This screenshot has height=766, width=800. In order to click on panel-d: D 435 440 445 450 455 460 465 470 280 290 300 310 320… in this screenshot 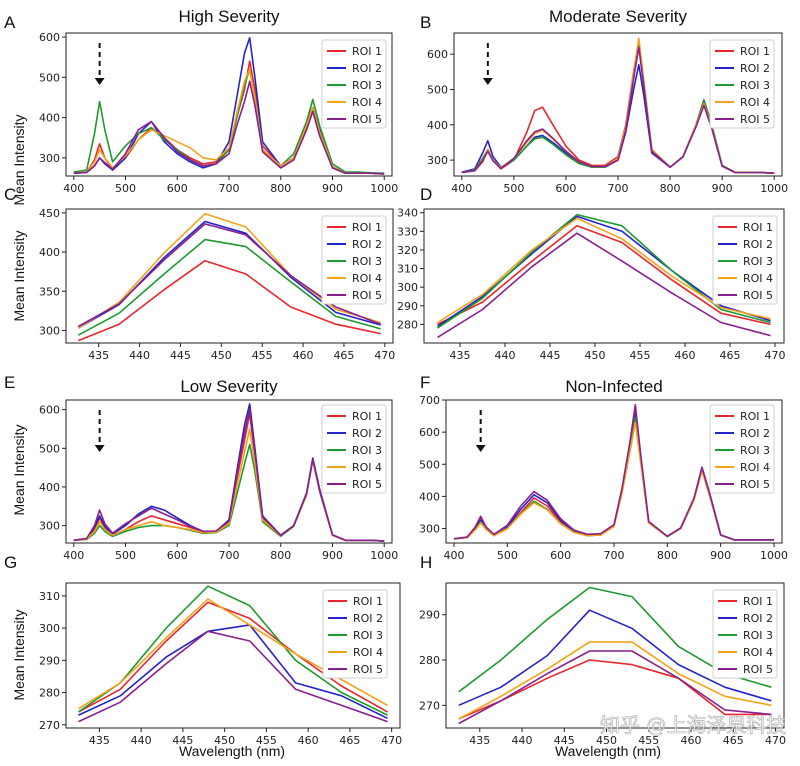, I will do `click(591, 273)`.